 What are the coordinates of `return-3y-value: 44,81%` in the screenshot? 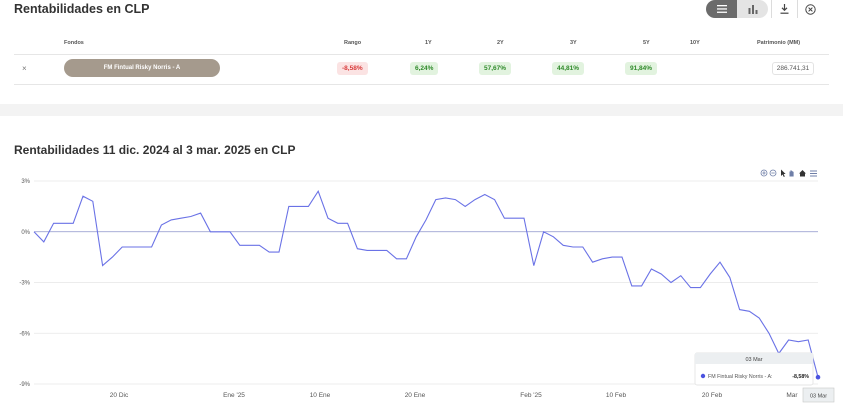 It's located at (568, 68).